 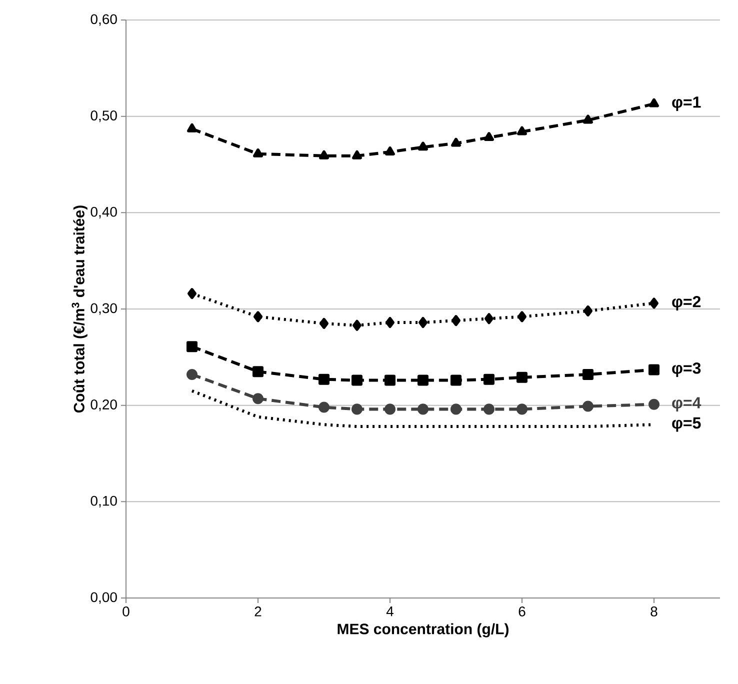 I want to click on y-tick-label: 0,20, so click(x=103, y=406).